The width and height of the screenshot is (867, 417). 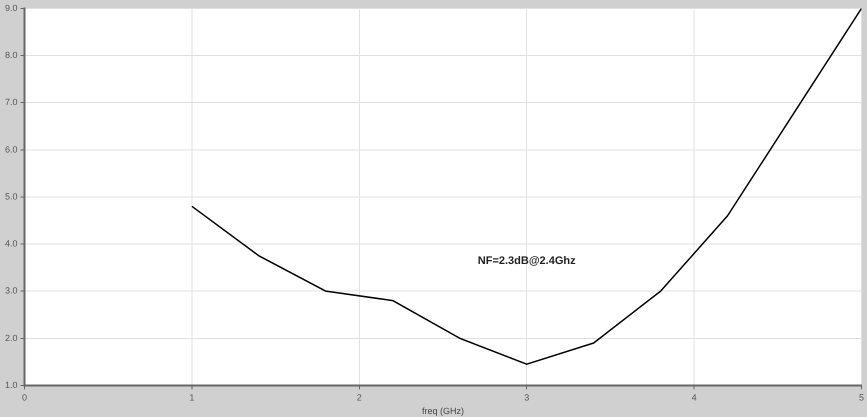 I want to click on y-tick-label: 1.0, so click(x=11, y=385).